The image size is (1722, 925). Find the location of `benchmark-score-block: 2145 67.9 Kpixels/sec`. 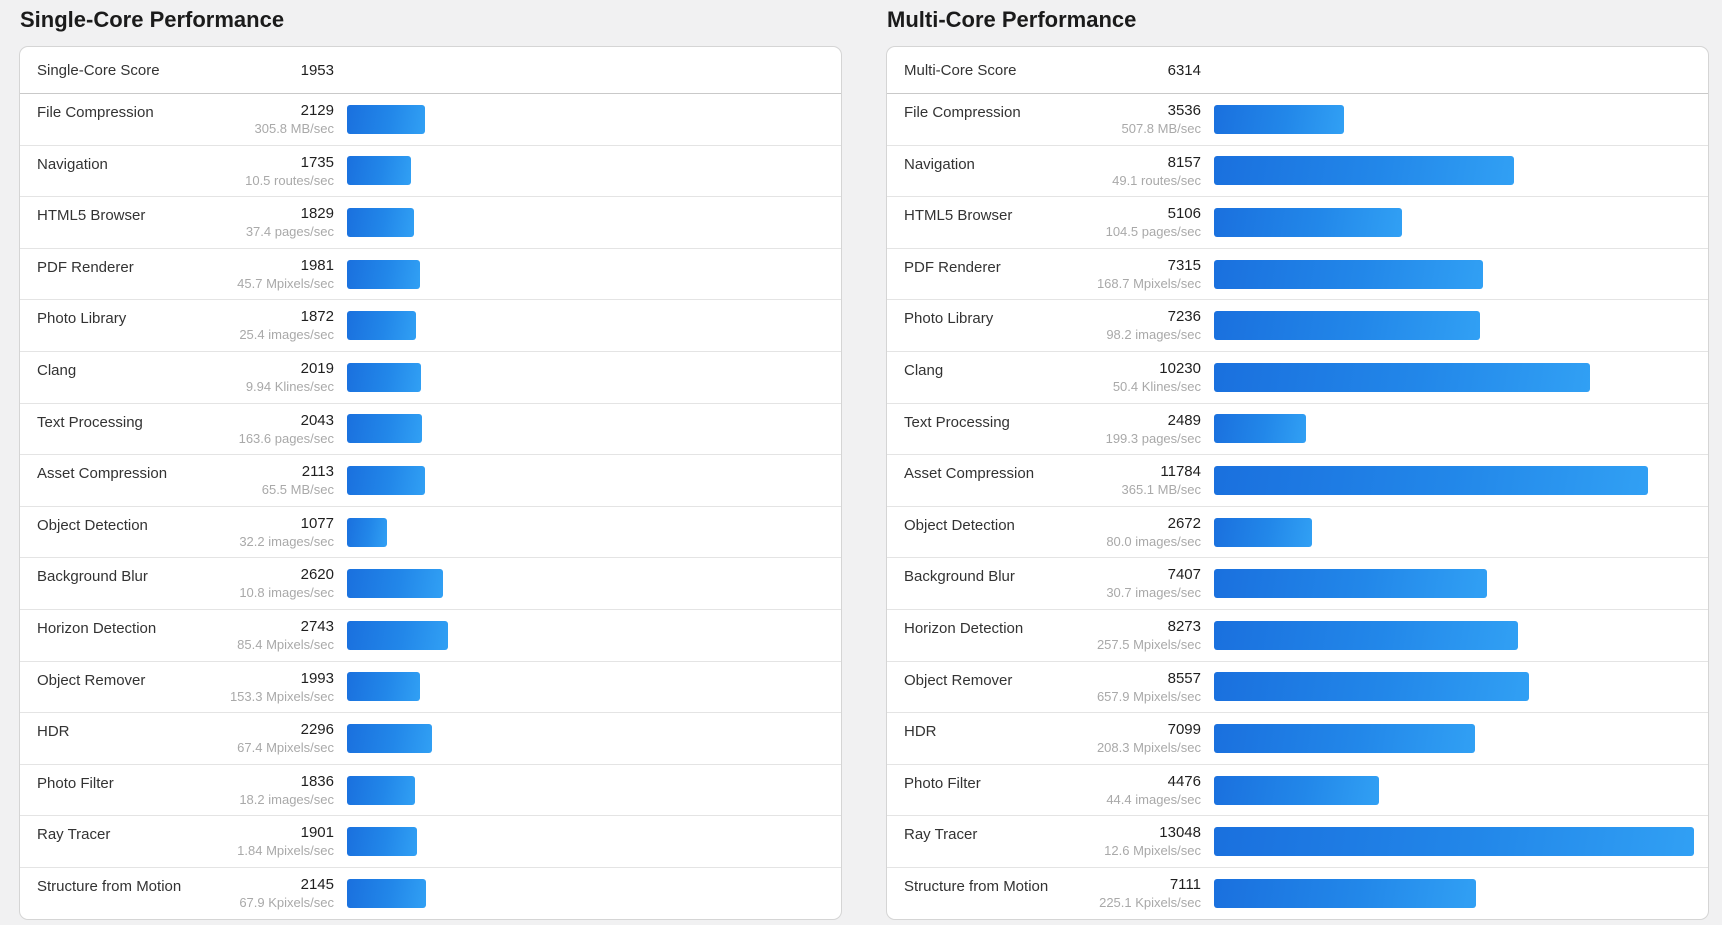

benchmark-score-block: 2145 67.9 Kpixels/sec is located at coordinates (266, 893).